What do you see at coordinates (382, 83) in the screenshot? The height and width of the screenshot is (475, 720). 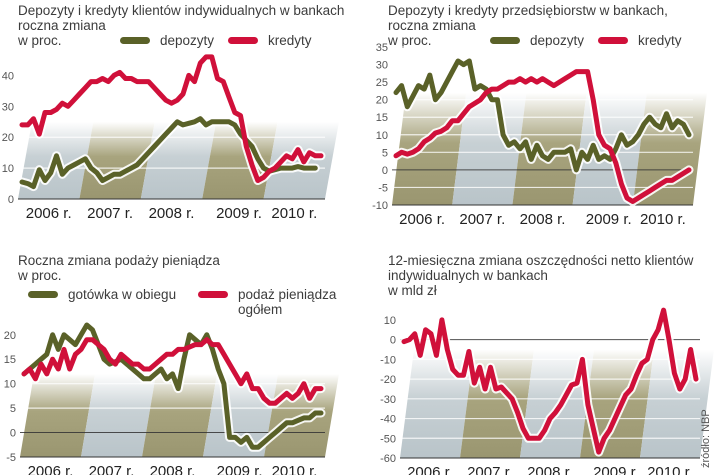 I see `y-tick-label: 25` at bounding box center [382, 83].